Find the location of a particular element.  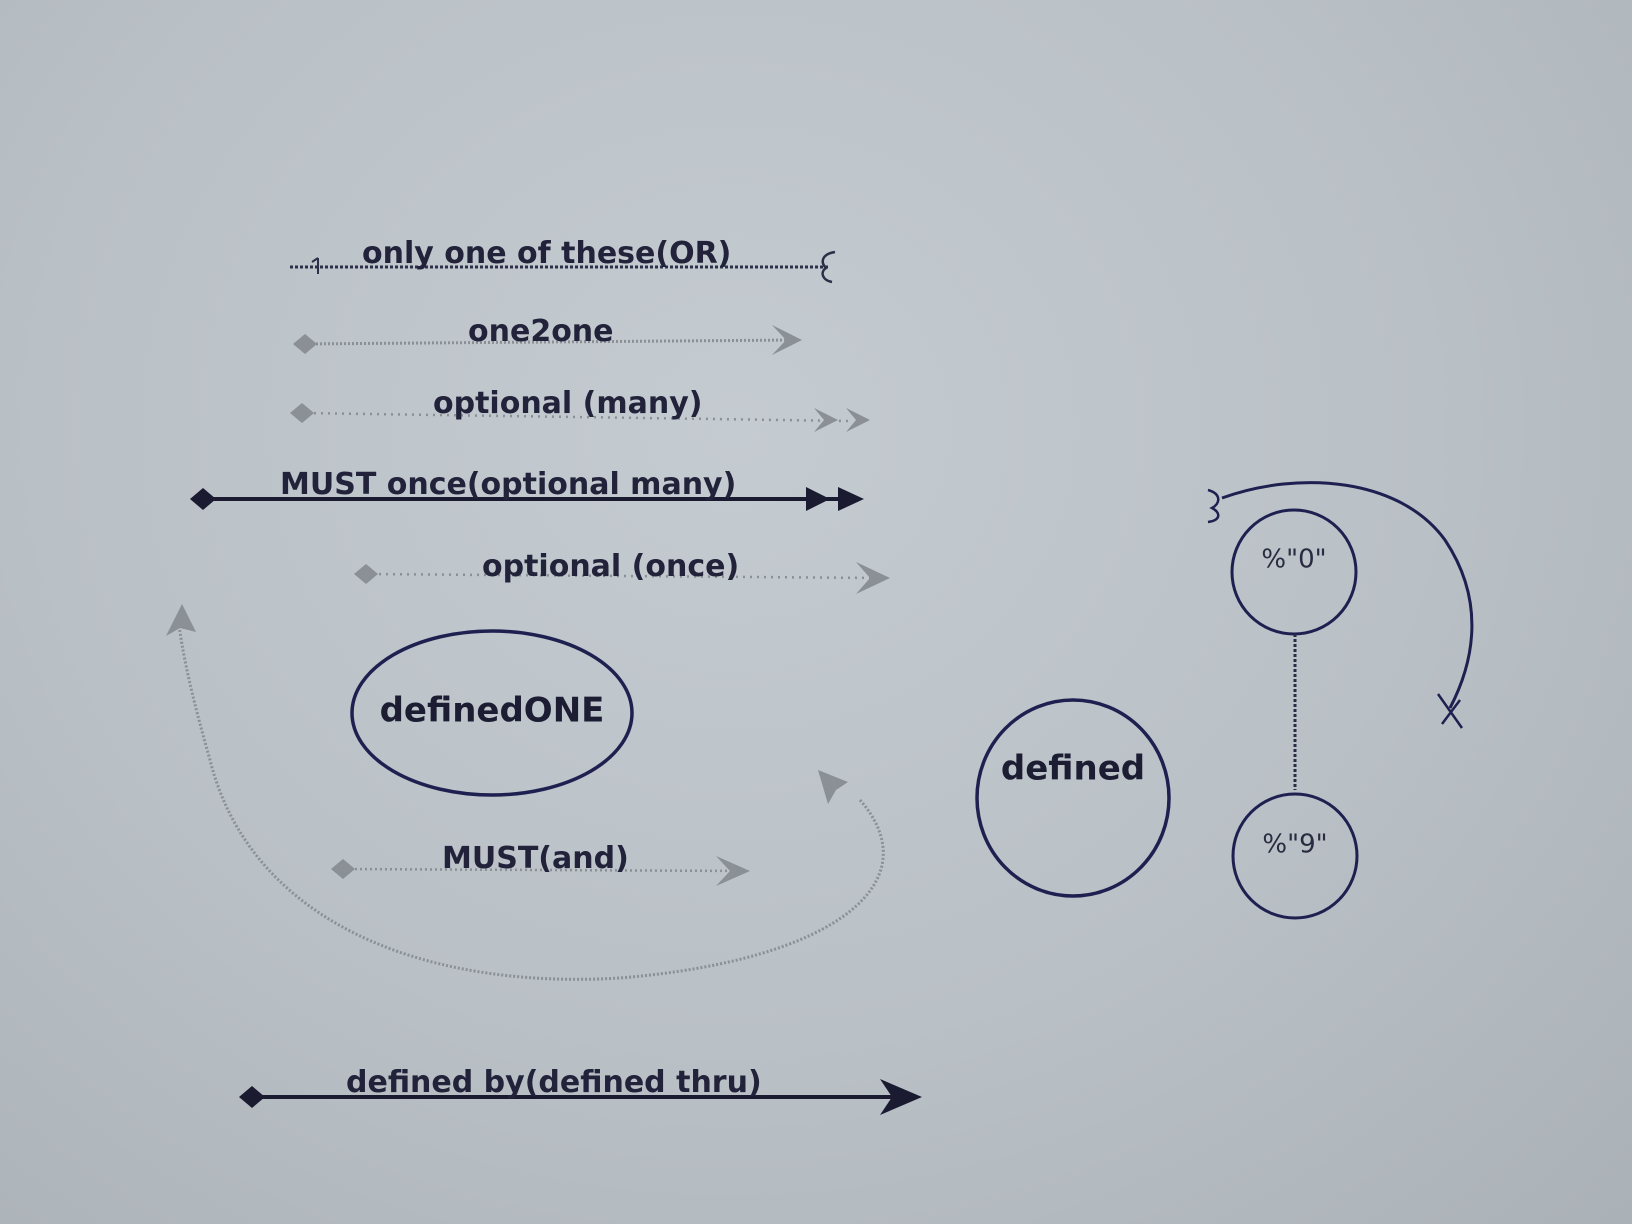

loop-arc-arrowhead-left is located at coordinates (181, 620).